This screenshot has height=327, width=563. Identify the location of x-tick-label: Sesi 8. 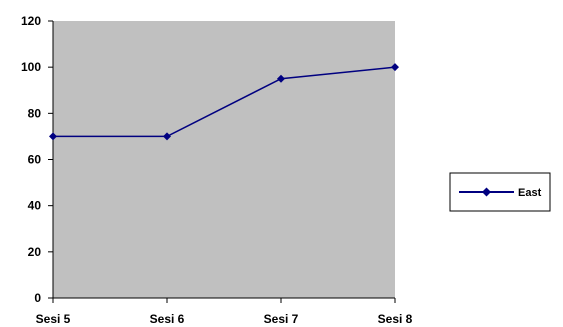
(395, 319).